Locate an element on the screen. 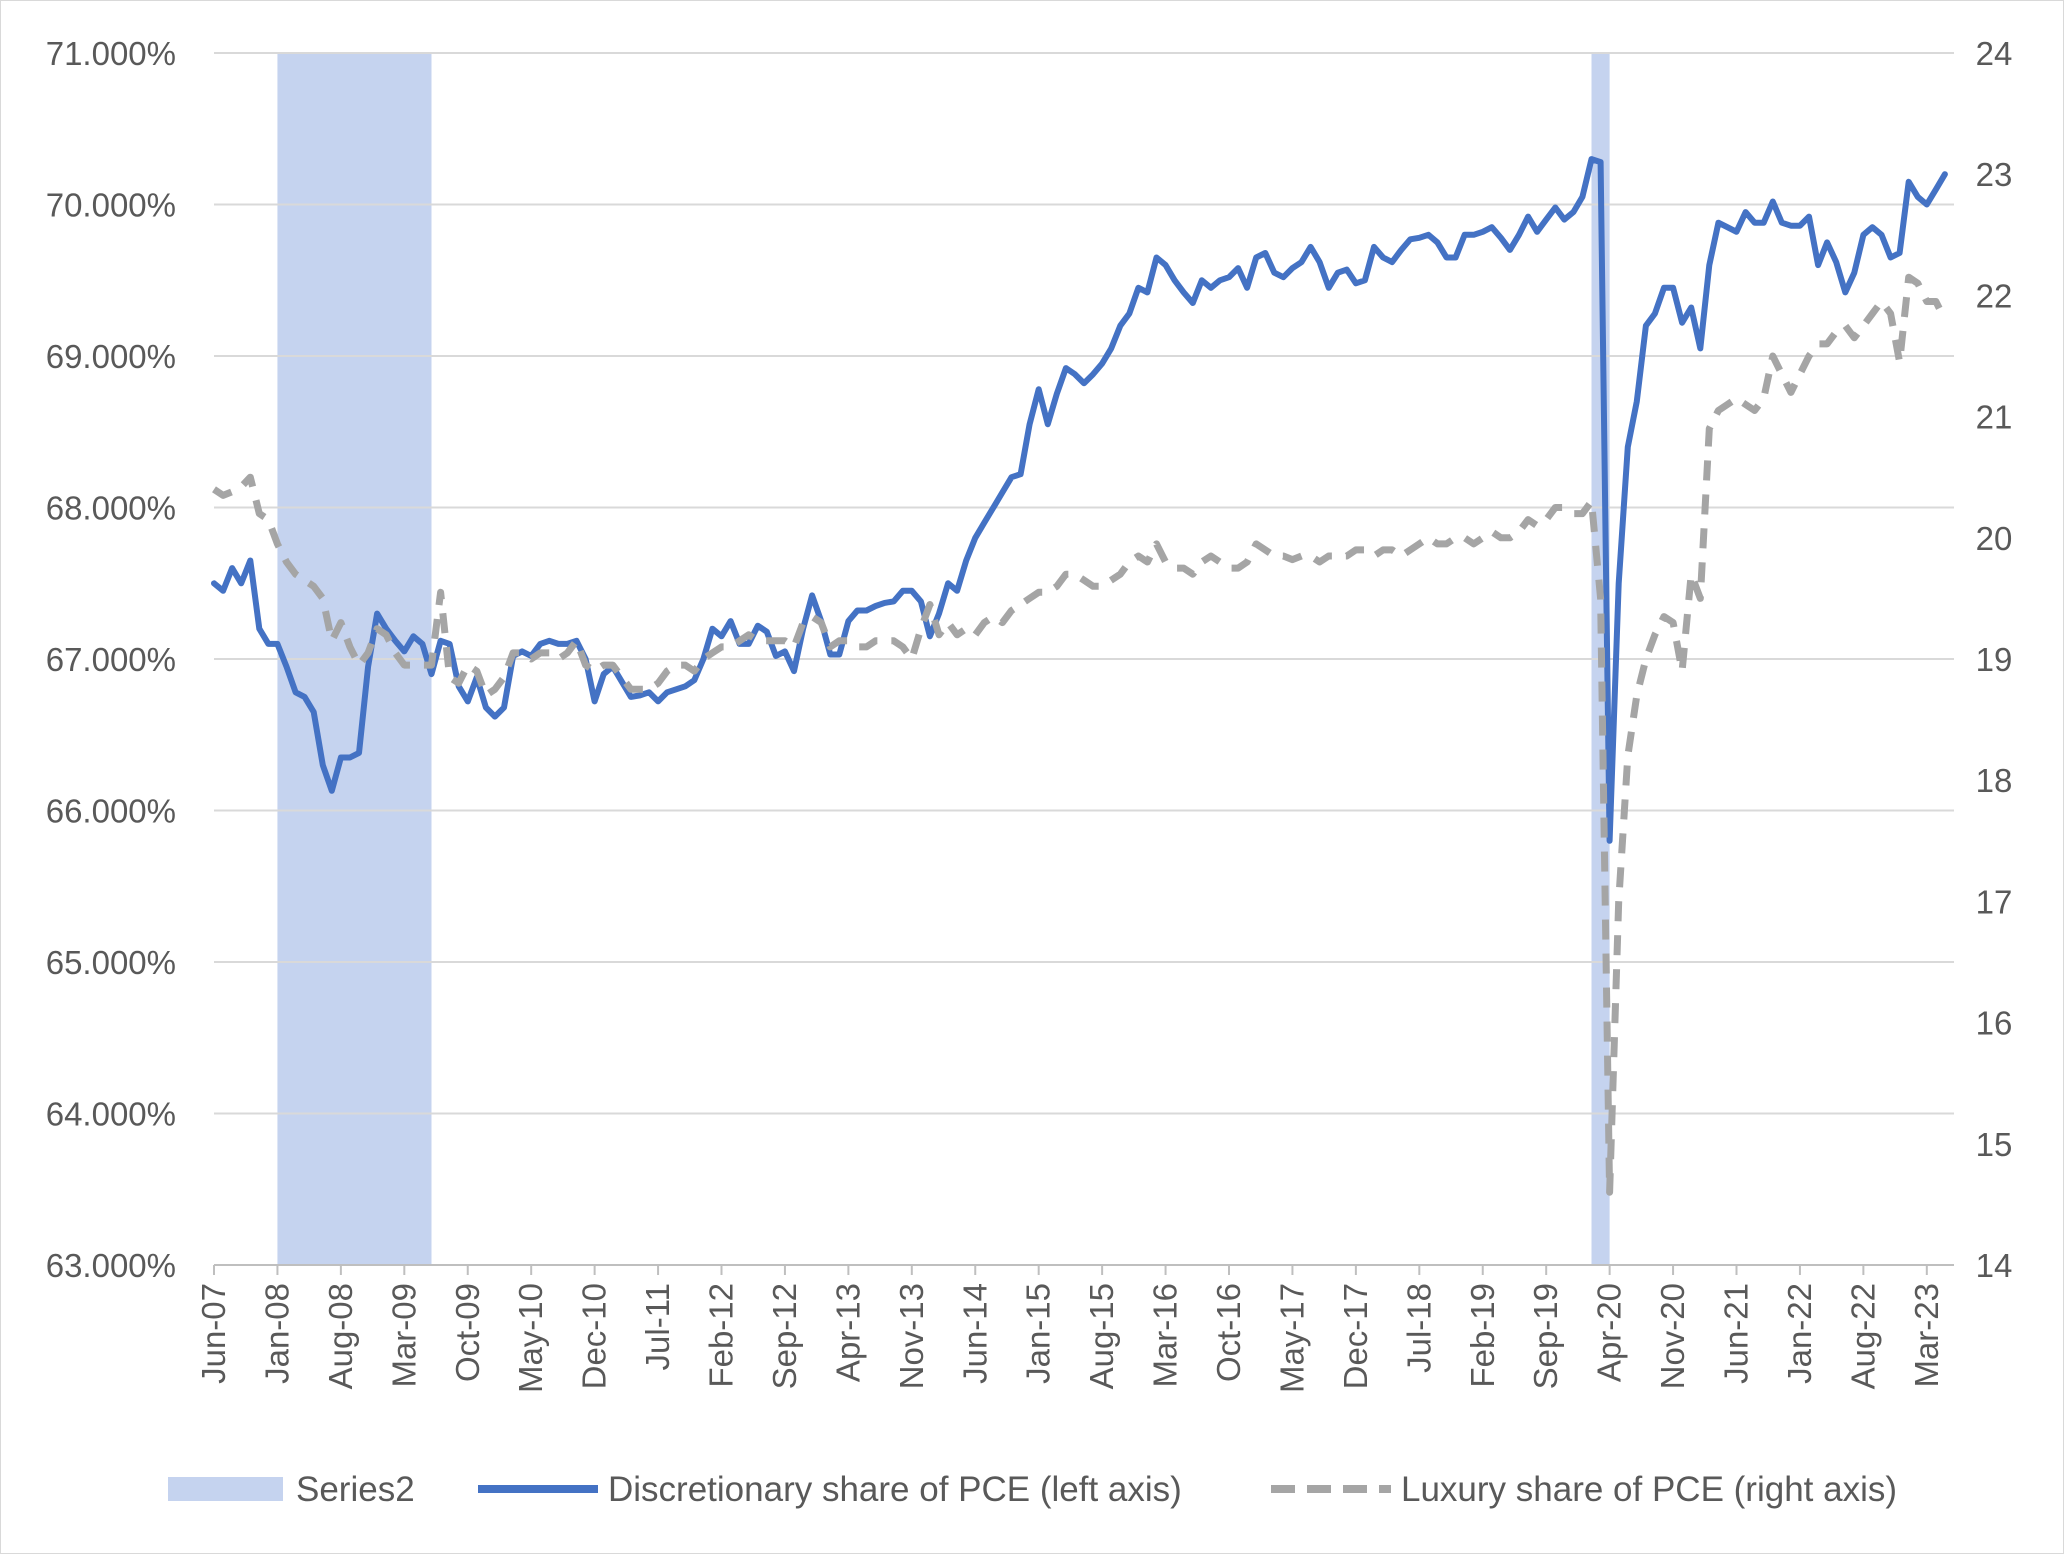 This screenshot has height=1556, width=2066. x-tick-label: May-10 is located at coordinates (530, 1338).